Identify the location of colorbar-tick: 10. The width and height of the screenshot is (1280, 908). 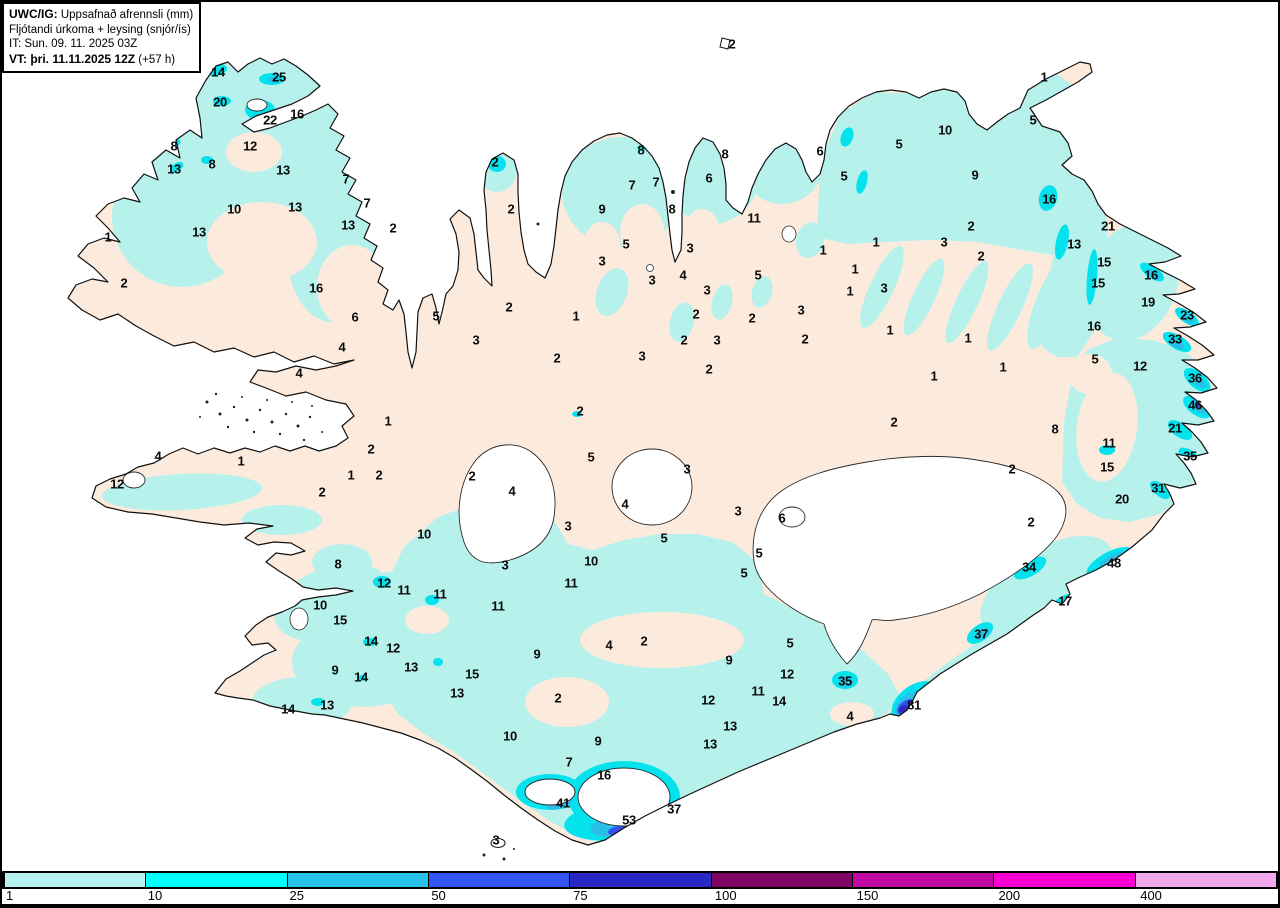
(155, 895).